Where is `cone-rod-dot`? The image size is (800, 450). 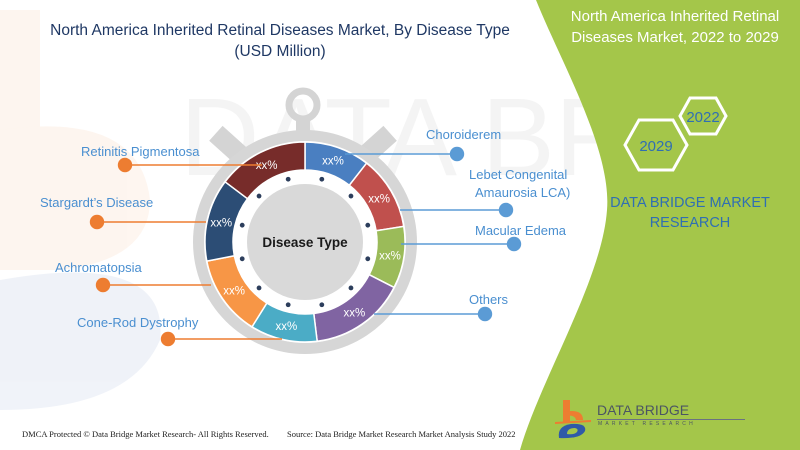 cone-rod-dot is located at coordinates (168, 339).